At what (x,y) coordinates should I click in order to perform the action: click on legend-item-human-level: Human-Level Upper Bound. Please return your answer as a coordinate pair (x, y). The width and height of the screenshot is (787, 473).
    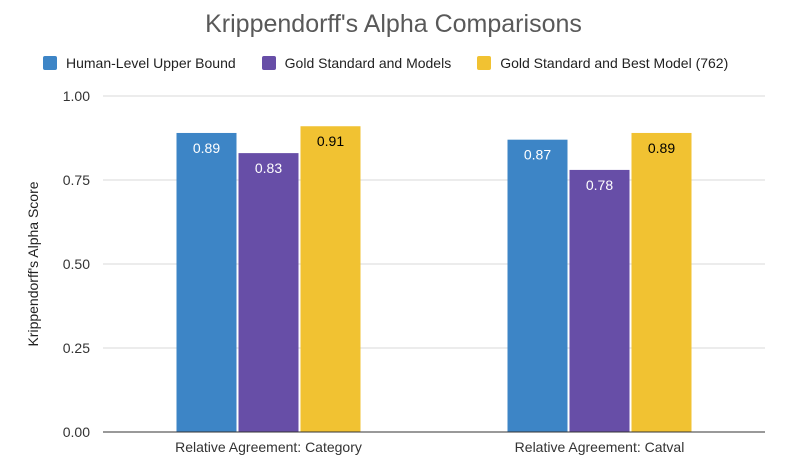
    Looking at the image, I should click on (139, 63).